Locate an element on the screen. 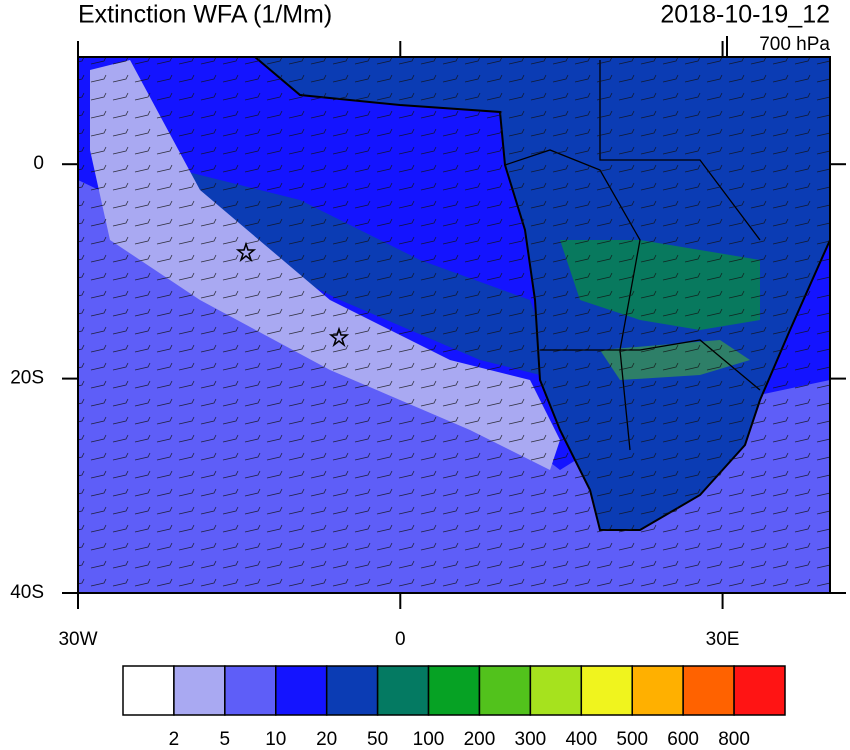 This screenshot has width=850, height=750. time: 2018-10-19_12 is located at coordinates (745, 15).